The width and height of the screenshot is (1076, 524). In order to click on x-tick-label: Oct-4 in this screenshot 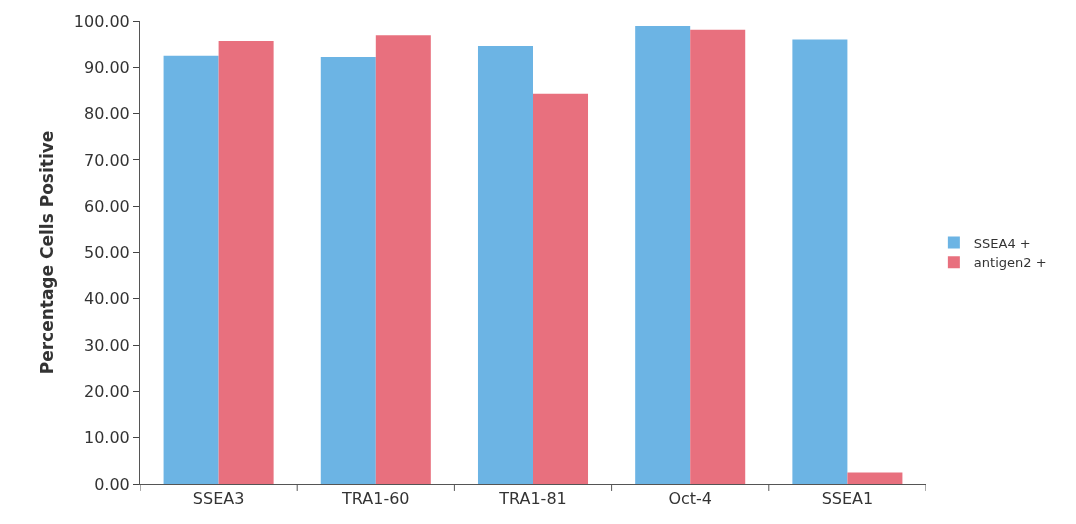, I will do `click(690, 499)`.